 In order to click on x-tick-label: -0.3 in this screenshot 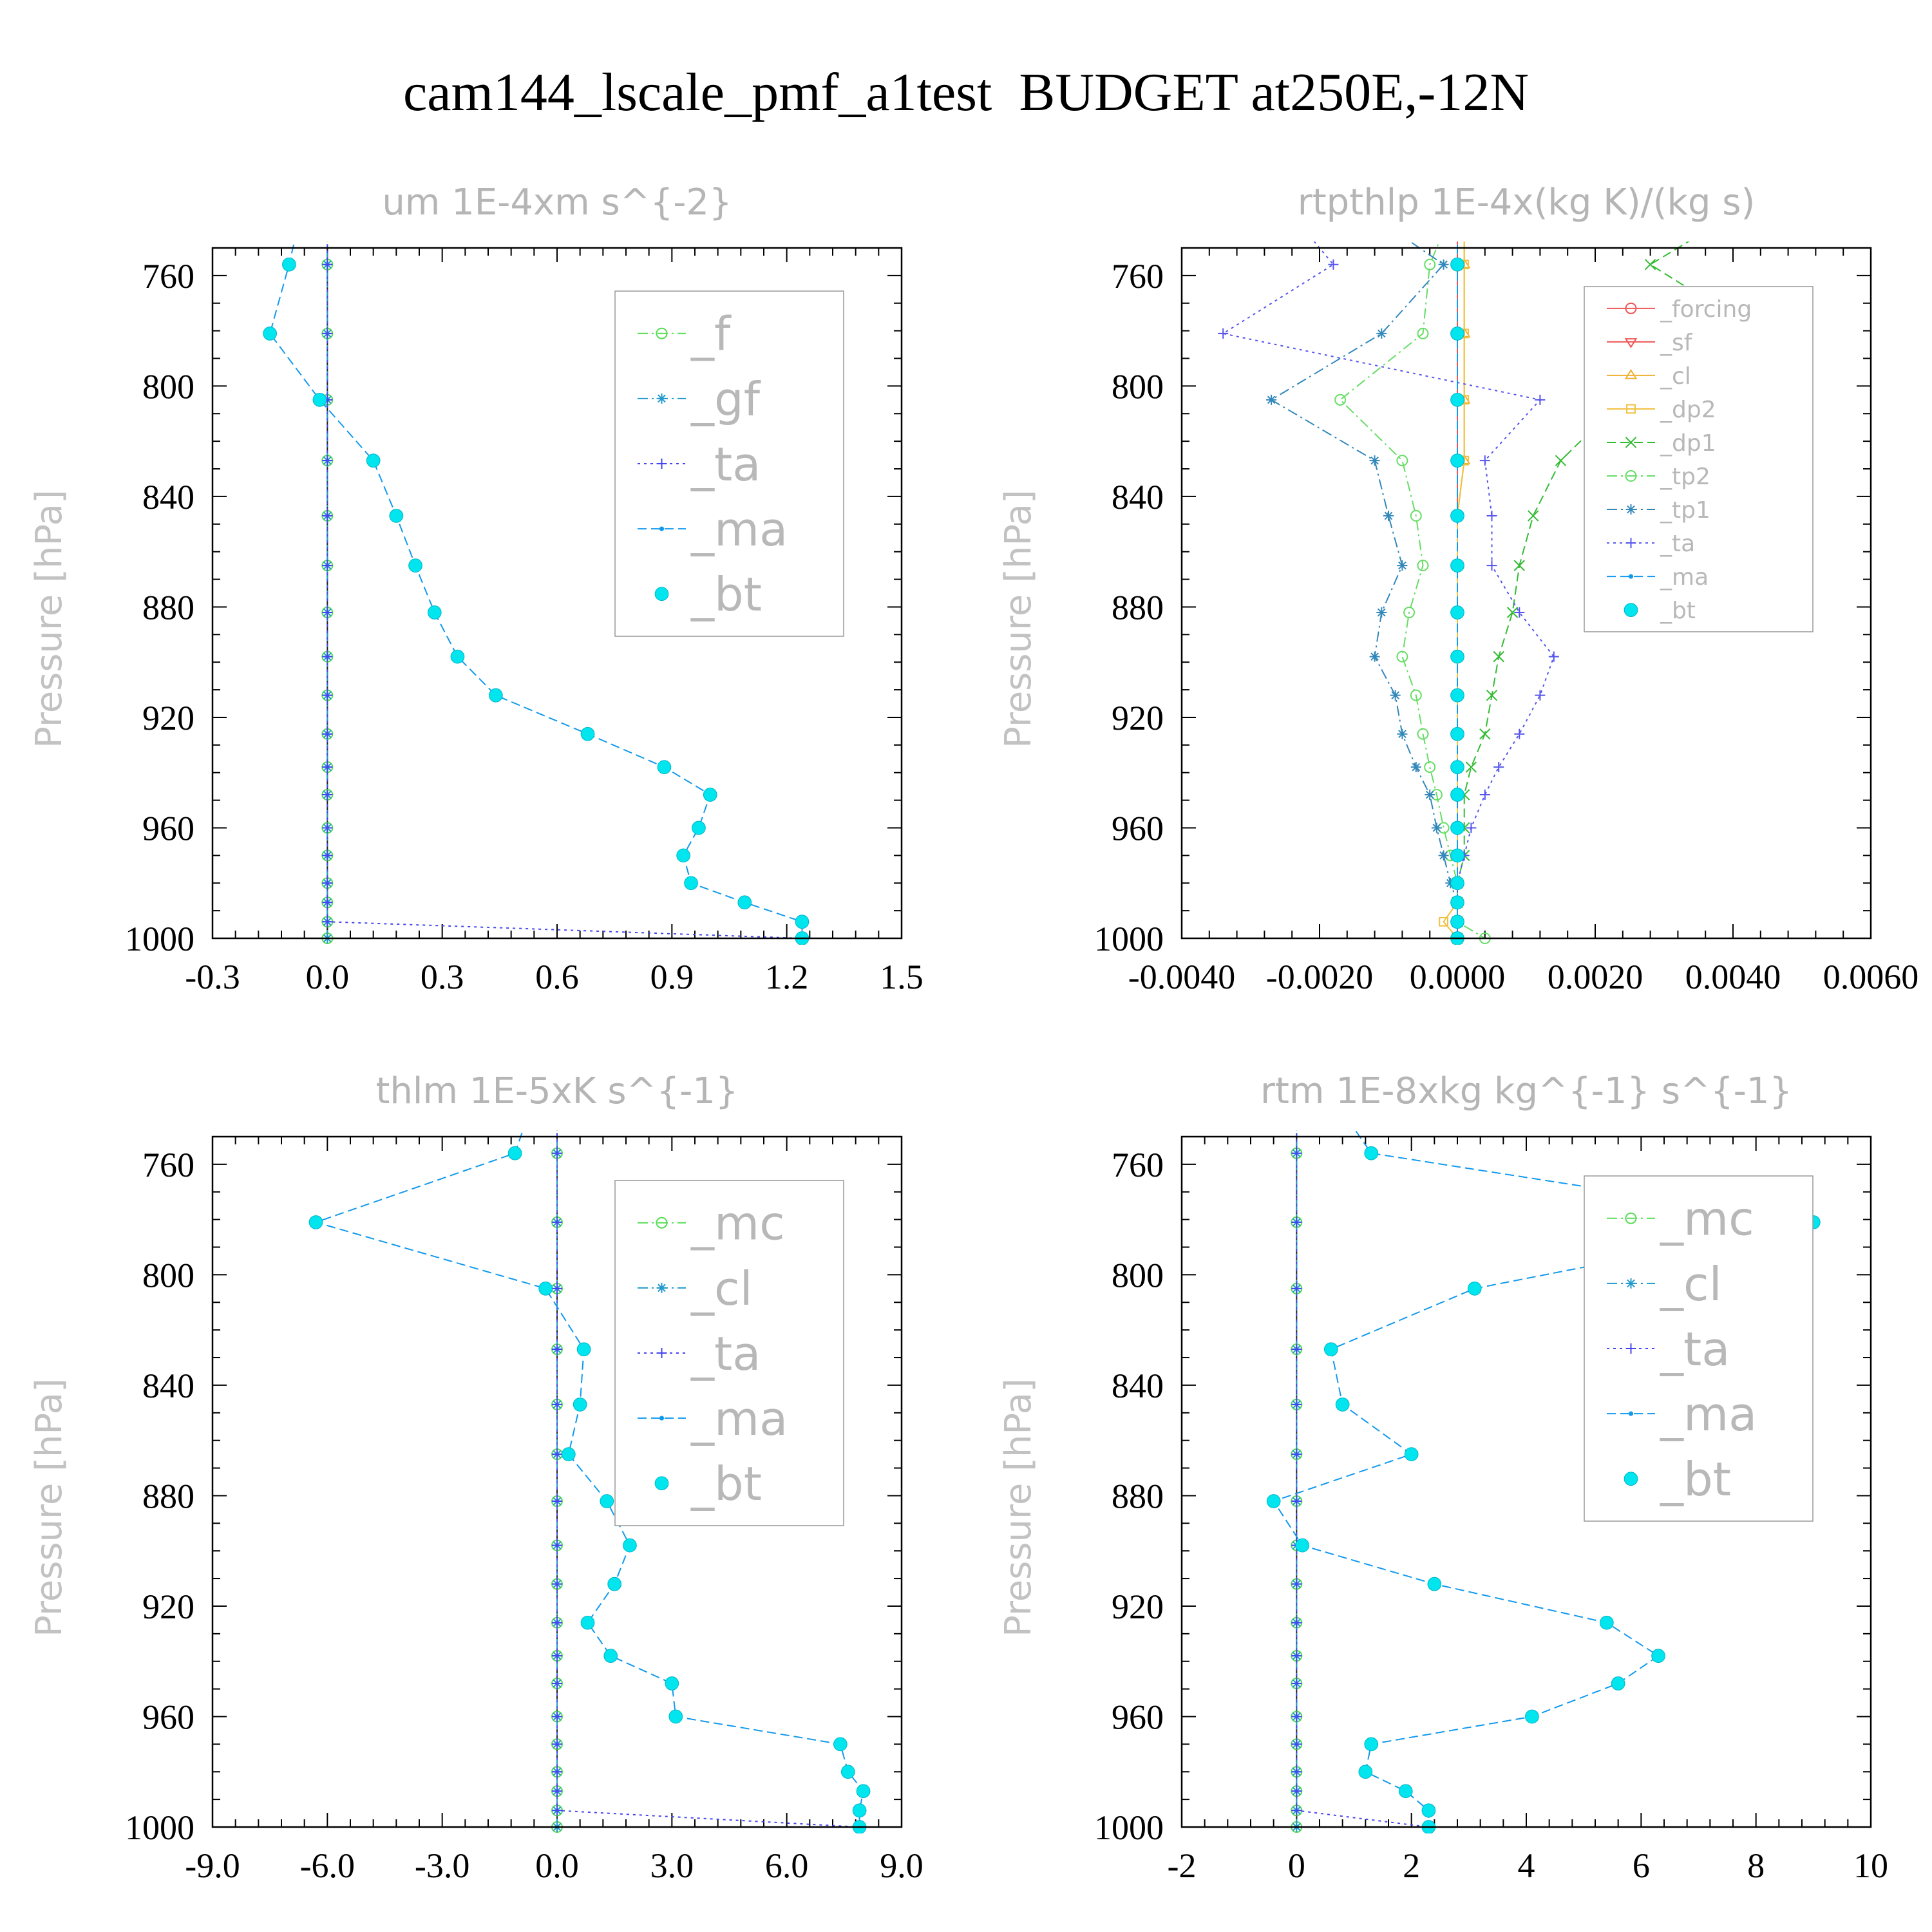, I will do `click(213, 977)`.